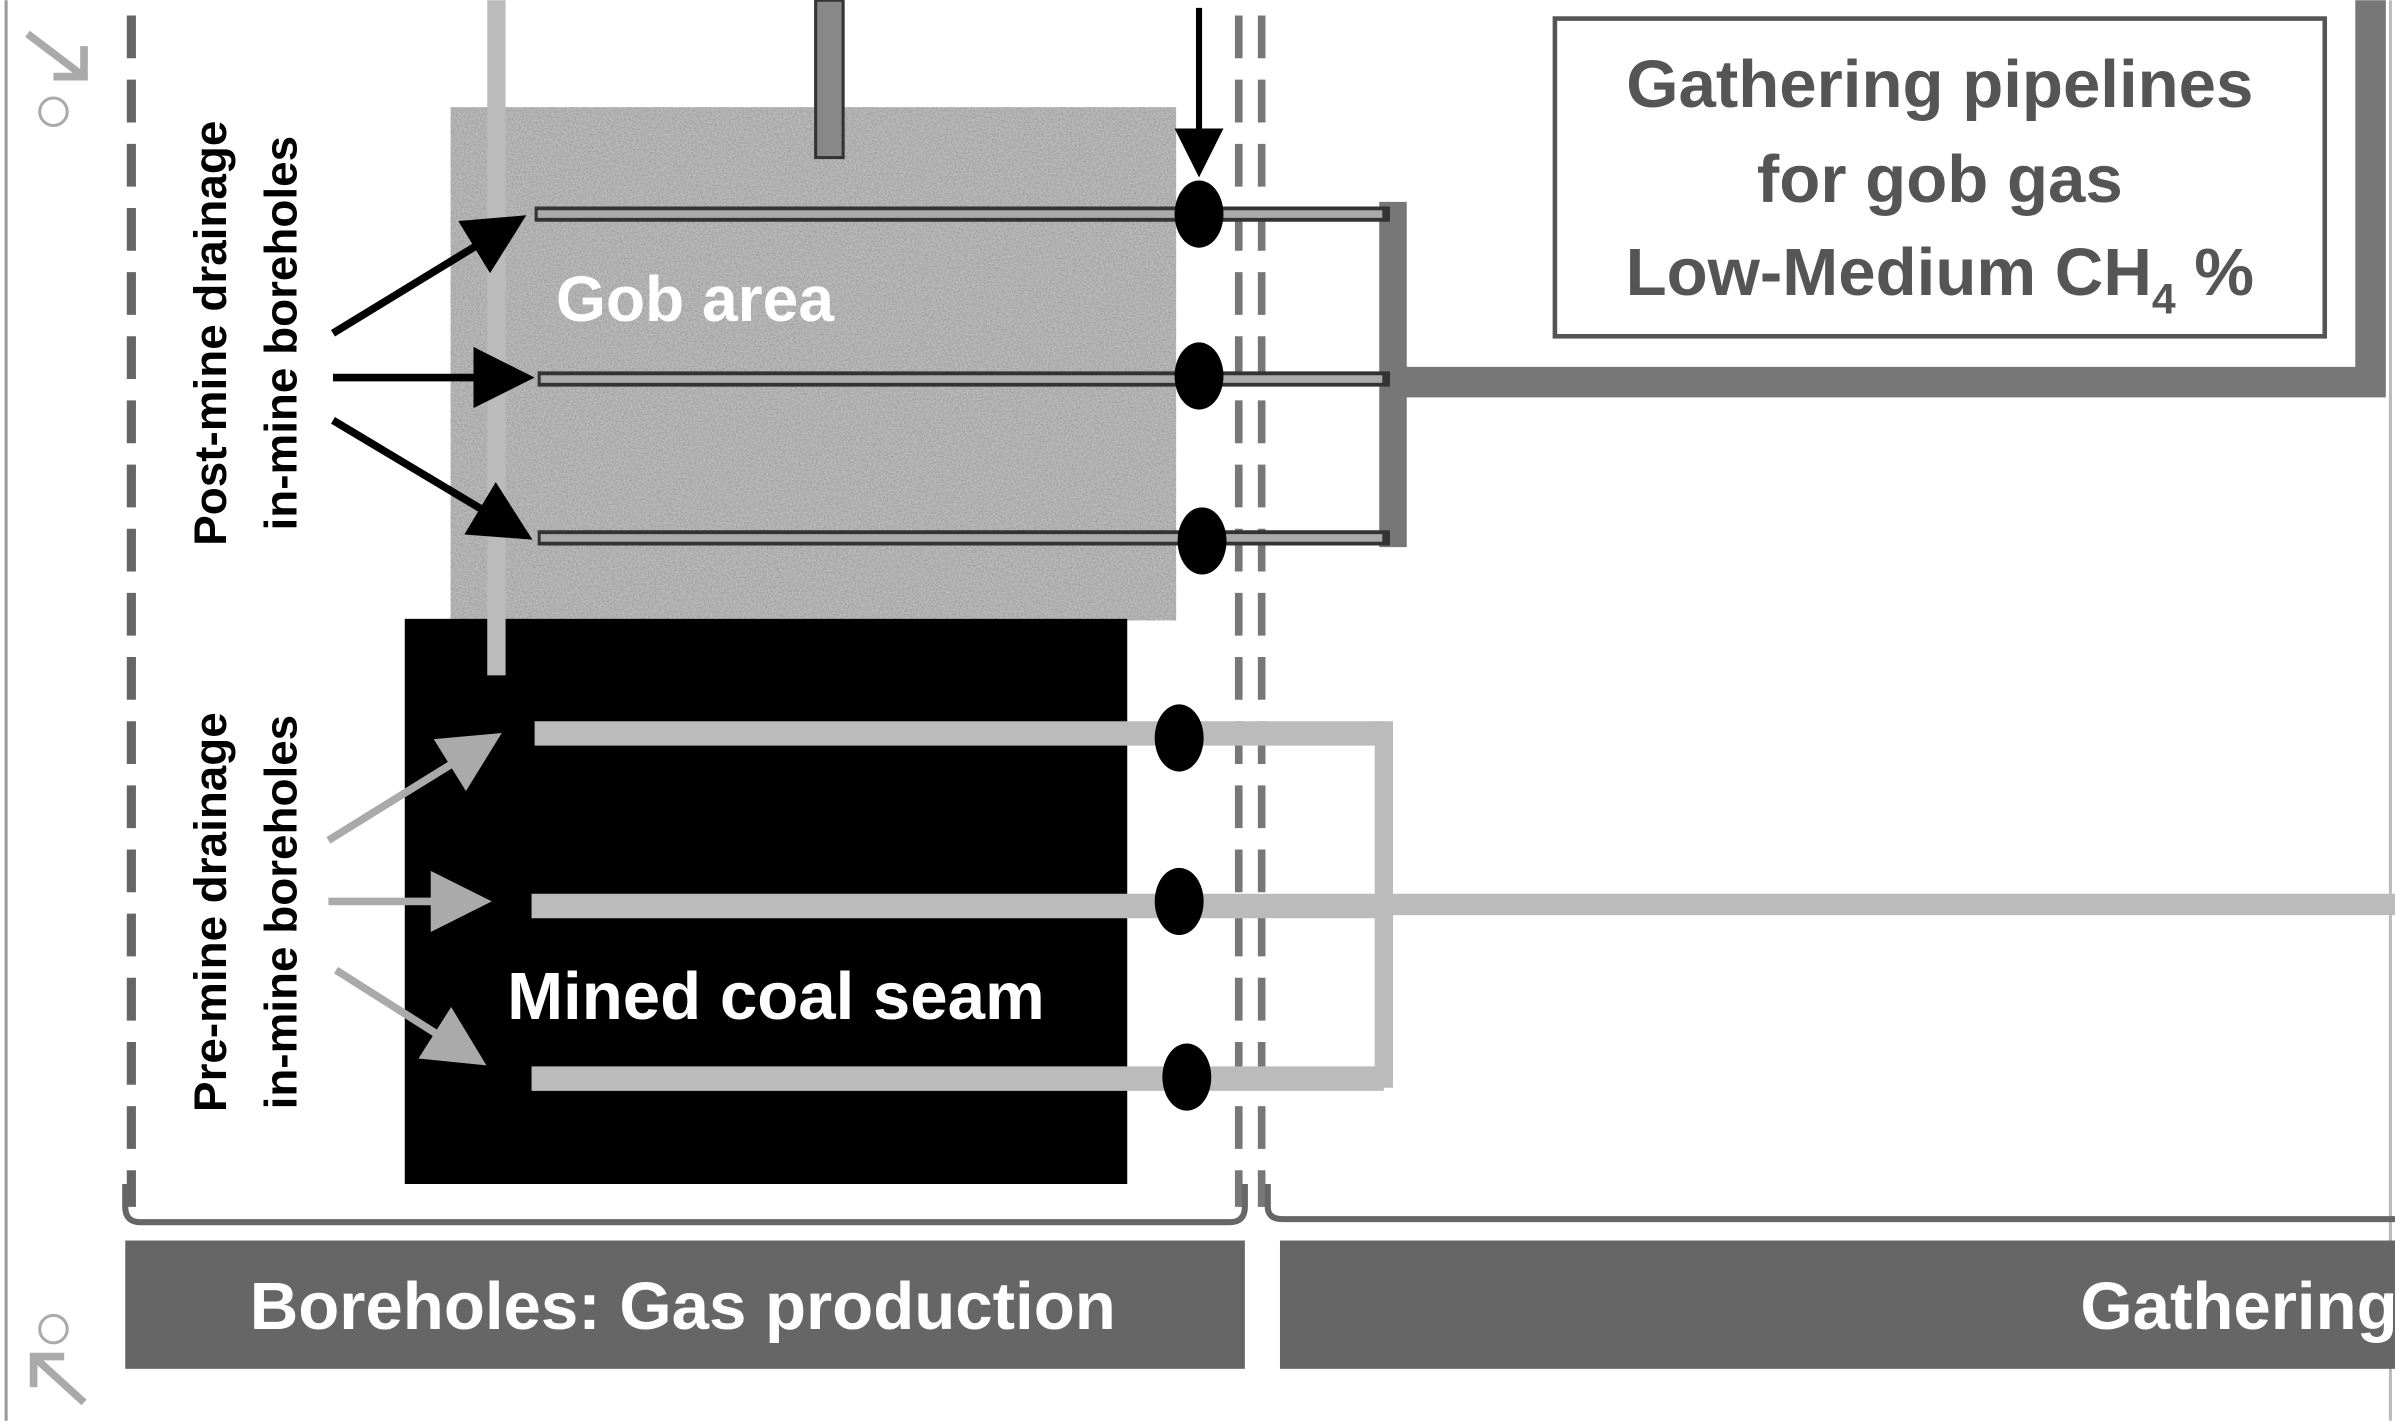  I want to click on footer-label: Gathering, so click(2237, 1306).